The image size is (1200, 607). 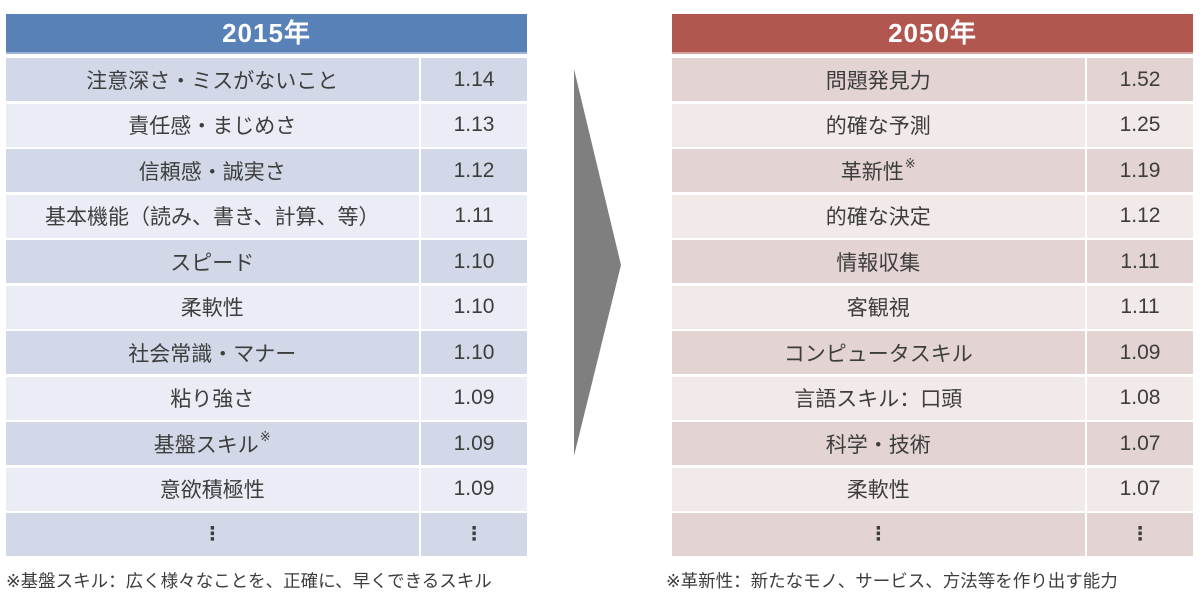 What do you see at coordinates (878, 79) in the screenshot?
I see `skill-label-cell: 問題発見力` at bounding box center [878, 79].